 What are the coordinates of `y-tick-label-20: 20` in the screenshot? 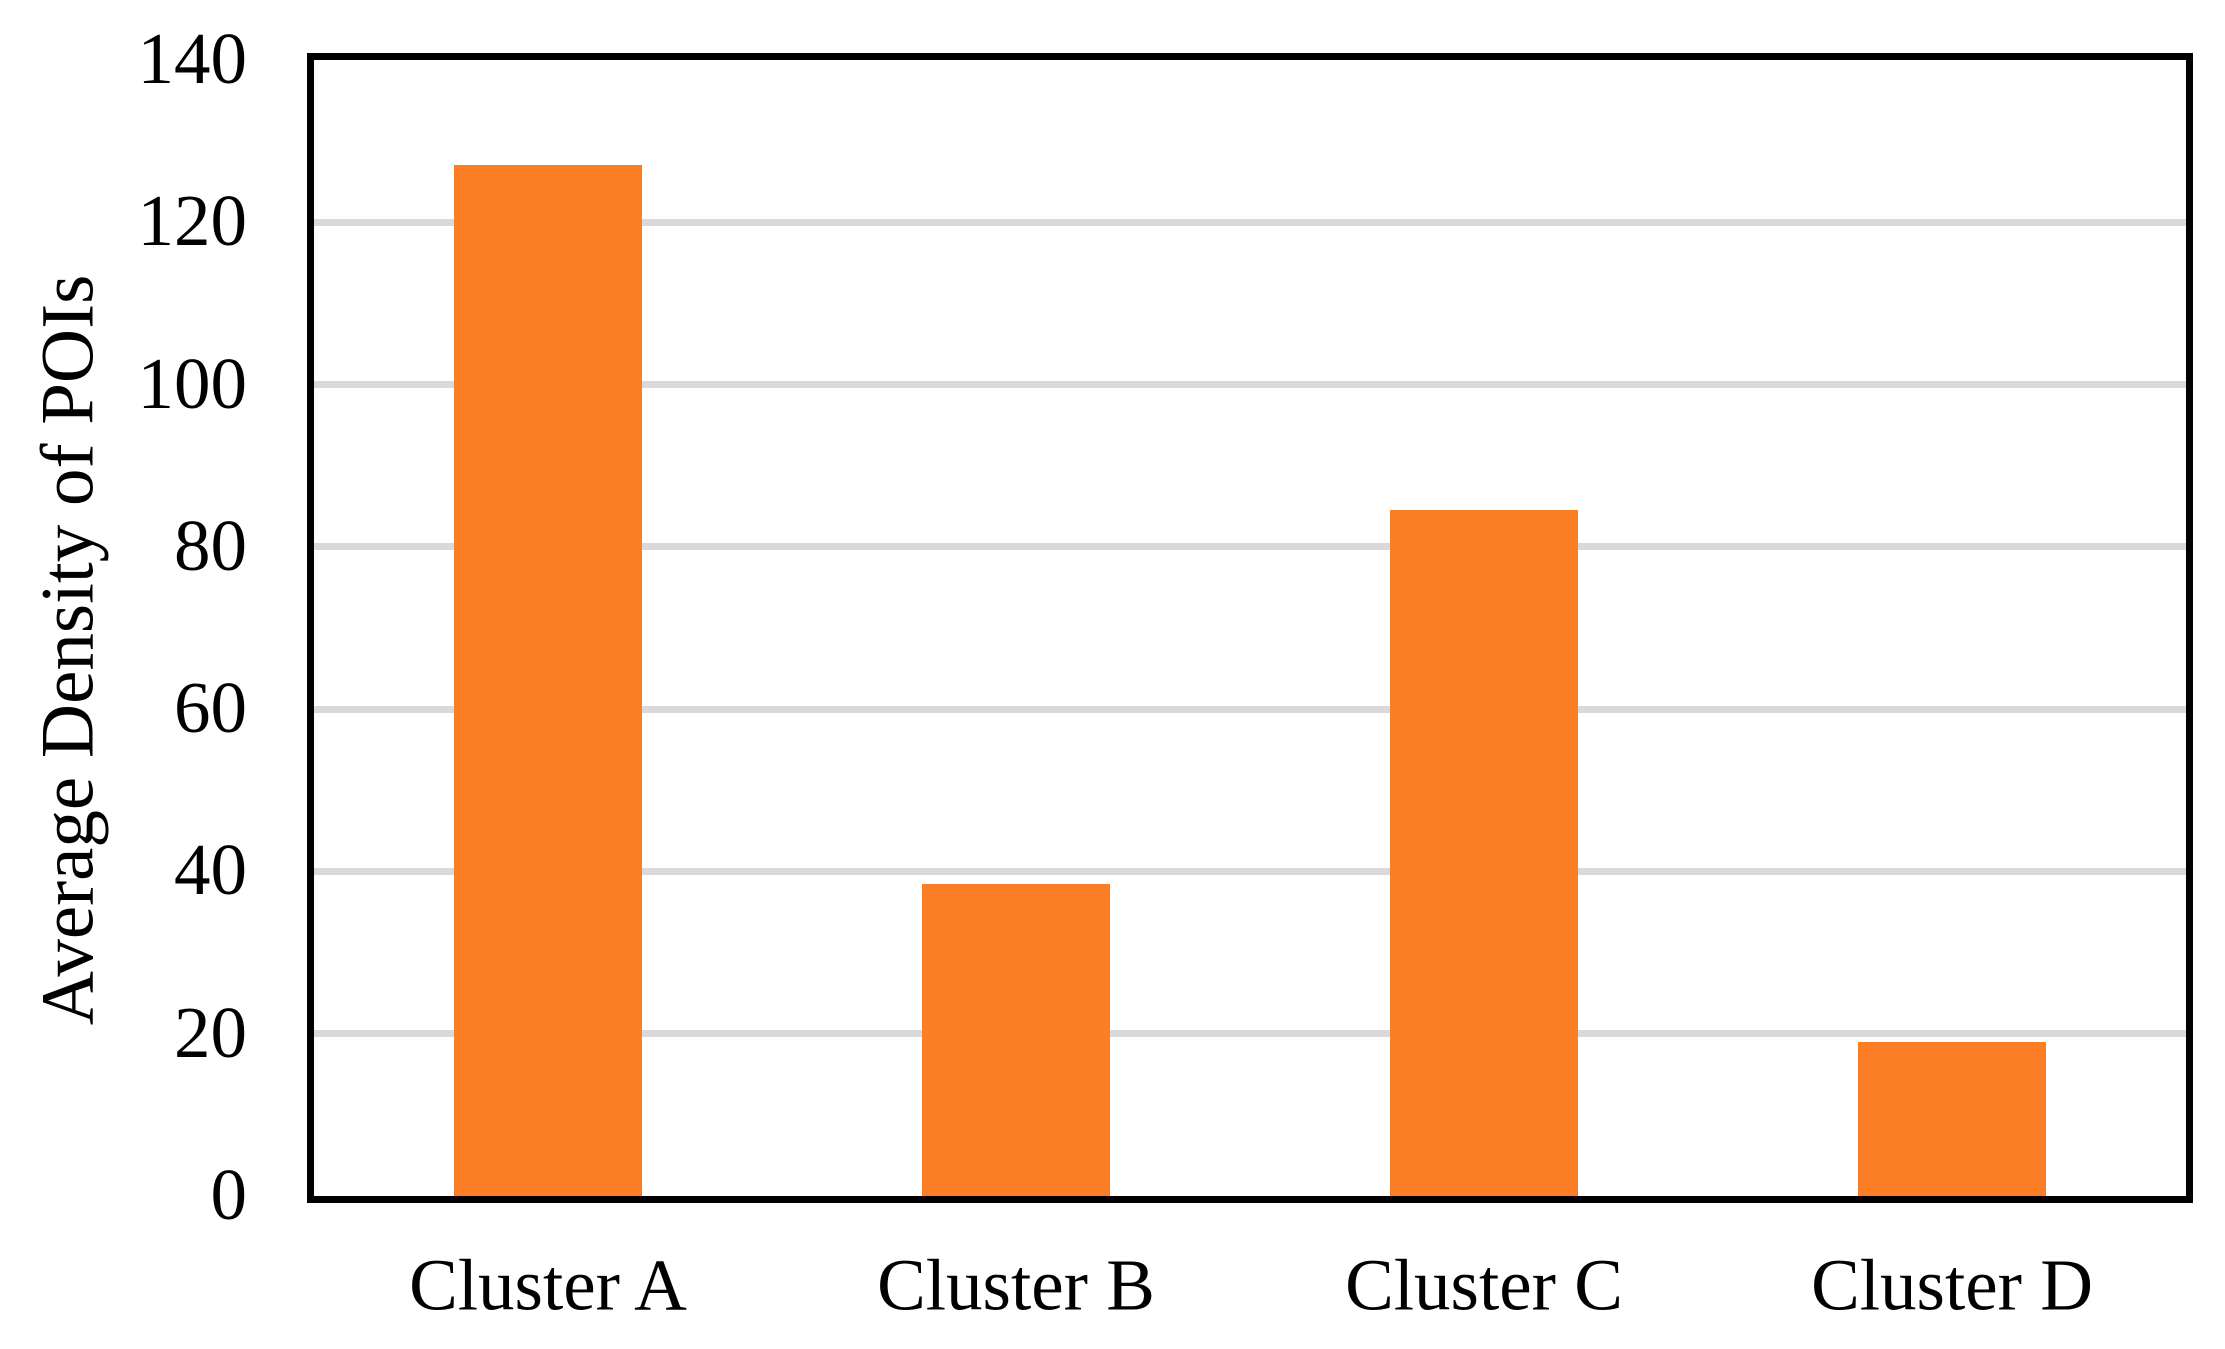 It's located at (210, 1032).